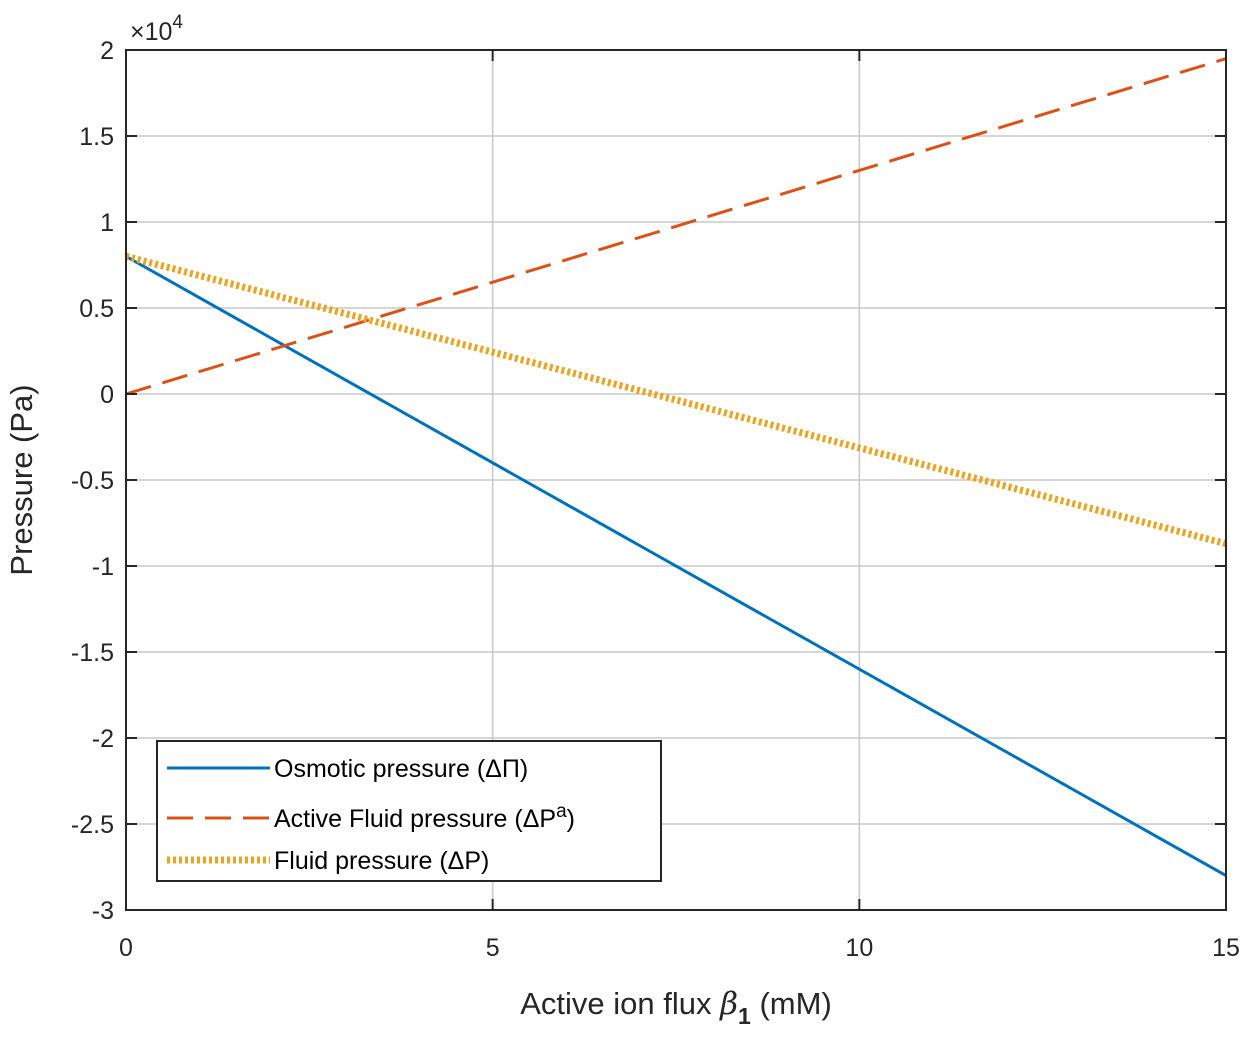 The image size is (1250, 1037). What do you see at coordinates (151, 32) in the screenshot?
I see `y-exponent-prefix: ×10` at bounding box center [151, 32].